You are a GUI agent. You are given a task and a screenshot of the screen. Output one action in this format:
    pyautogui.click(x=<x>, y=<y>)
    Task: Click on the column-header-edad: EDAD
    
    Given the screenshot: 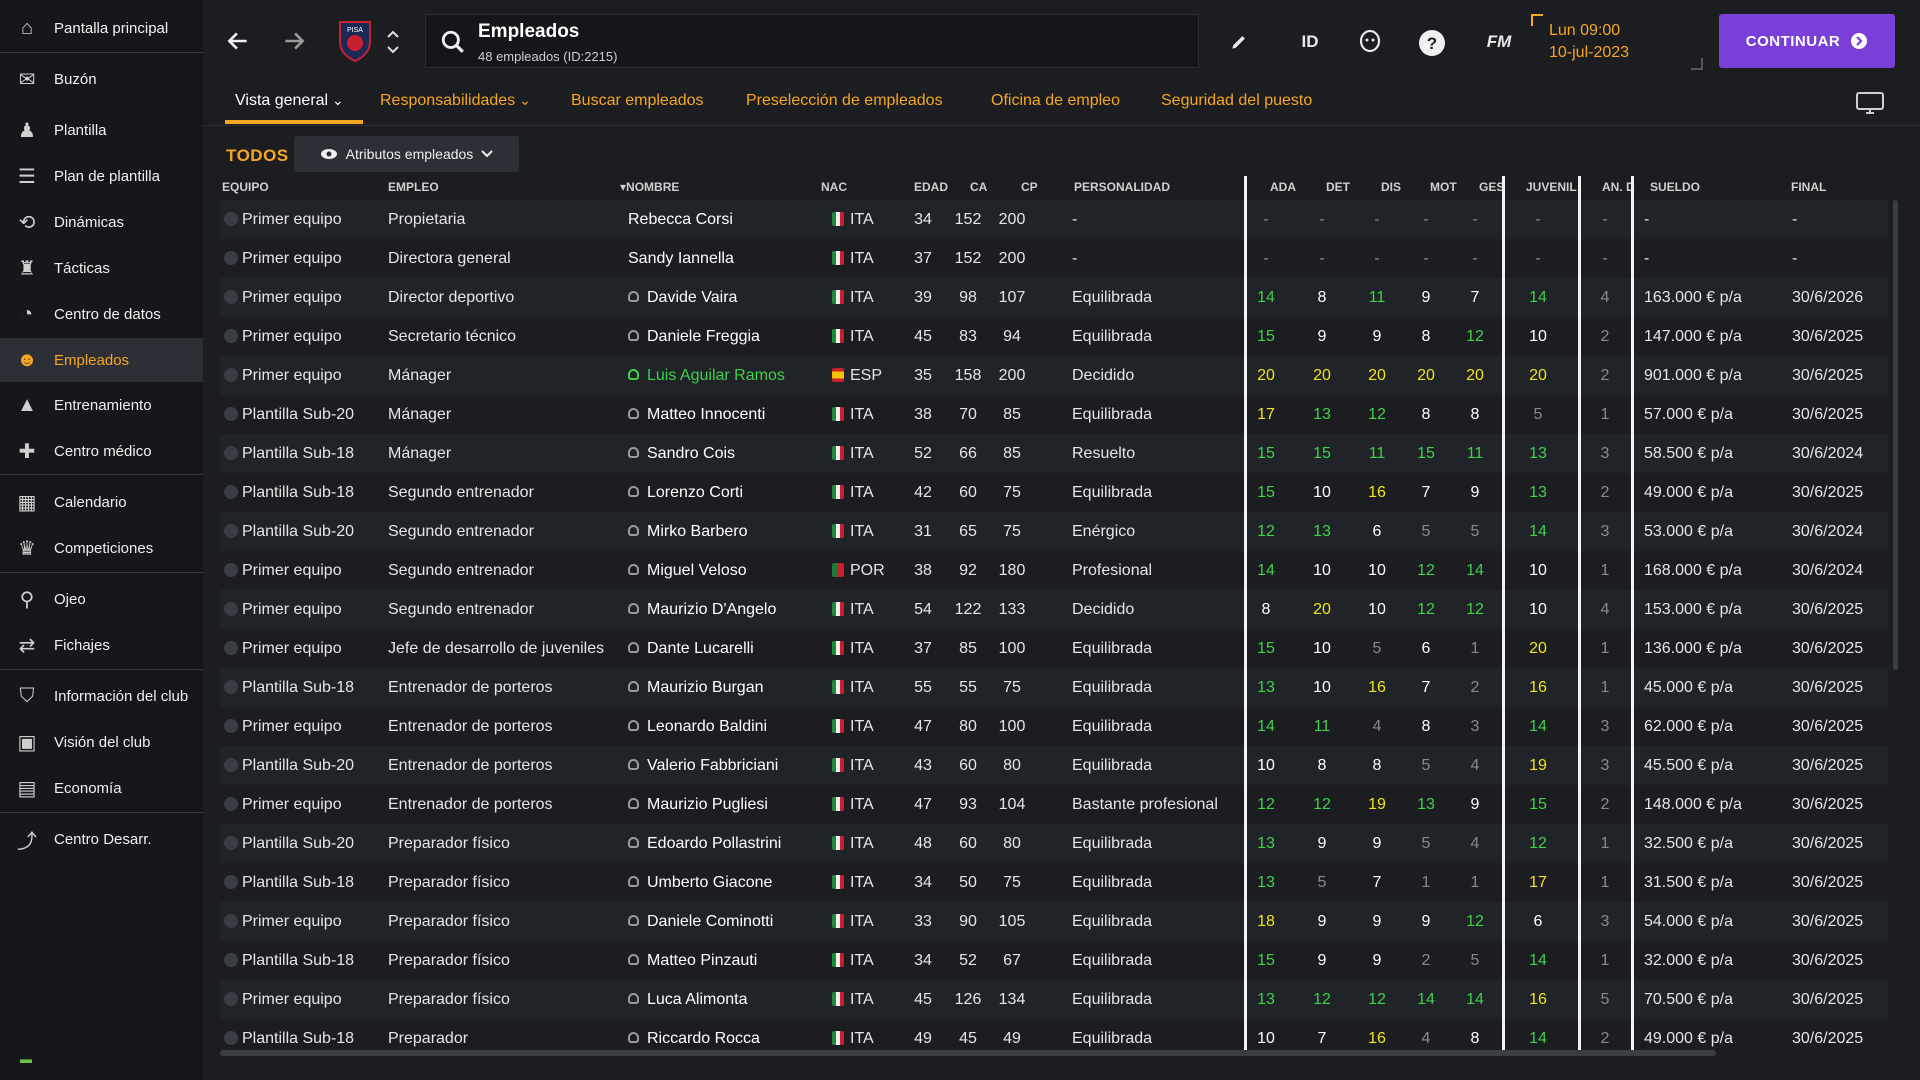 What is the action you would take?
    pyautogui.click(x=931, y=187)
    